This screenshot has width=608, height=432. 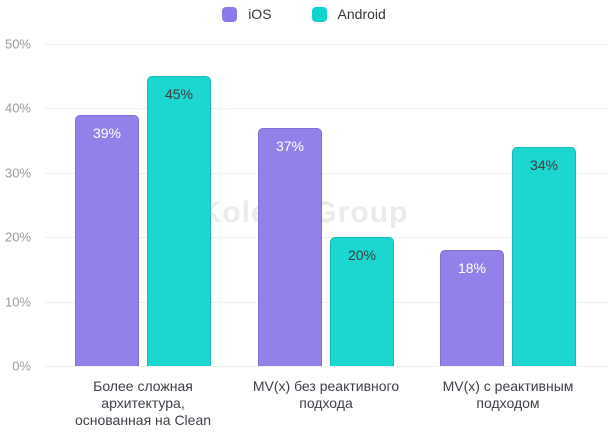 I want to click on x-axis-category-label: MV(x) без реактивного подхода, so click(x=326, y=394).